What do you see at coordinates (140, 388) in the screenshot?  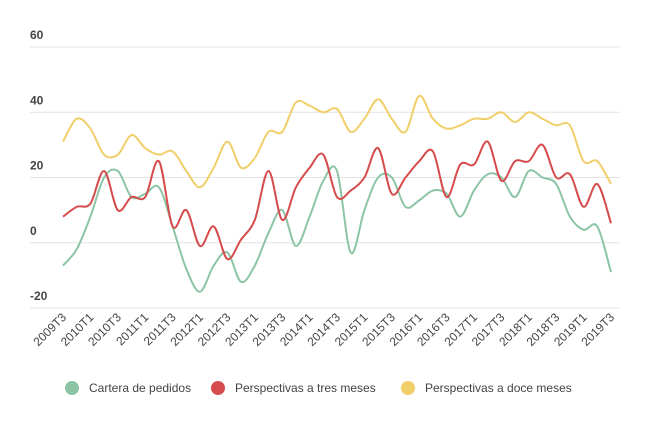 I see `legend-label: Cartera de pedidos` at bounding box center [140, 388].